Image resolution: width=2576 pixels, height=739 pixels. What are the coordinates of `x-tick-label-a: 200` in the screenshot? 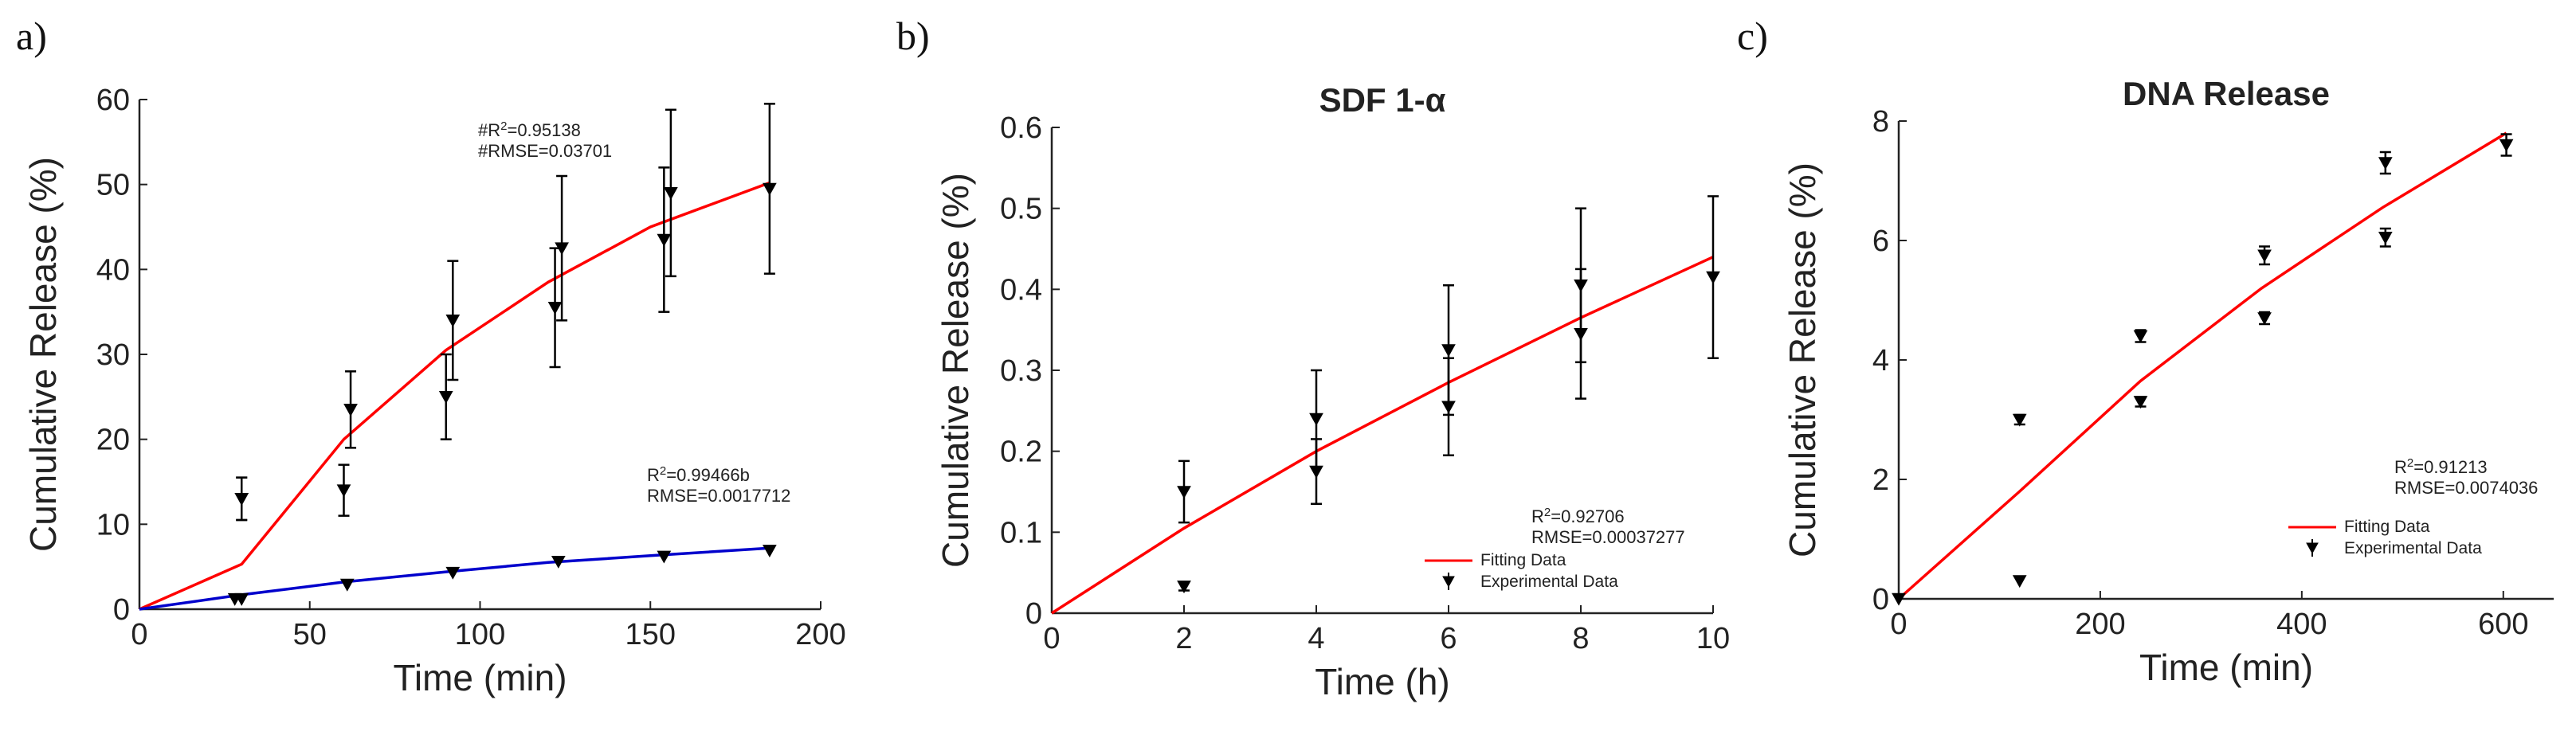 It's located at (820, 634).